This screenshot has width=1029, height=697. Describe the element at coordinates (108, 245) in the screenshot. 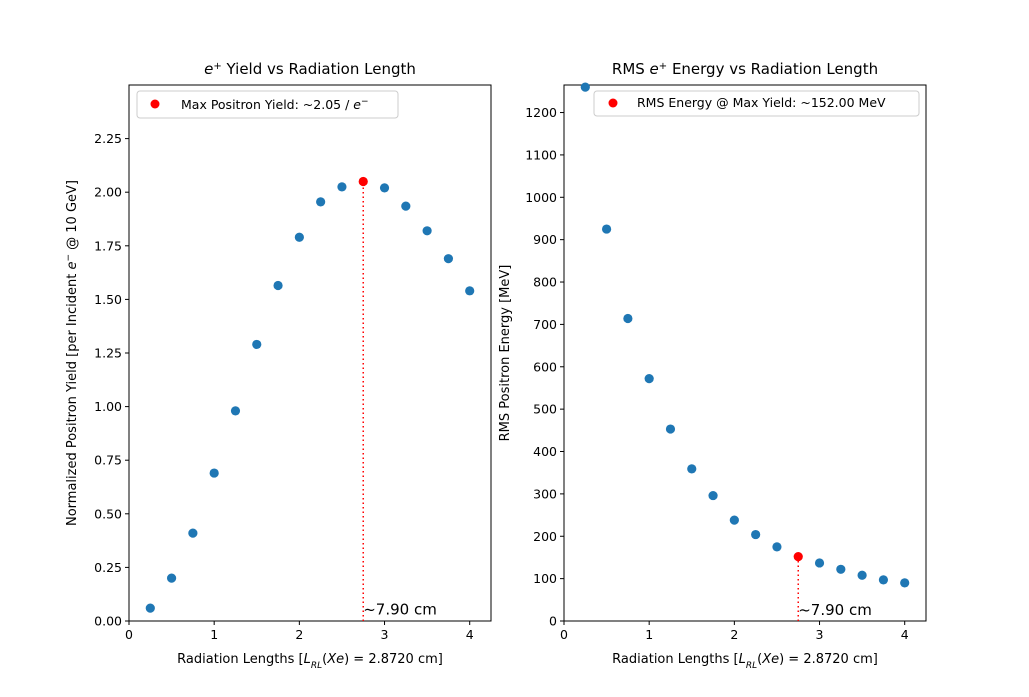

I see `yield-y-tick-label: 1.75` at that location.